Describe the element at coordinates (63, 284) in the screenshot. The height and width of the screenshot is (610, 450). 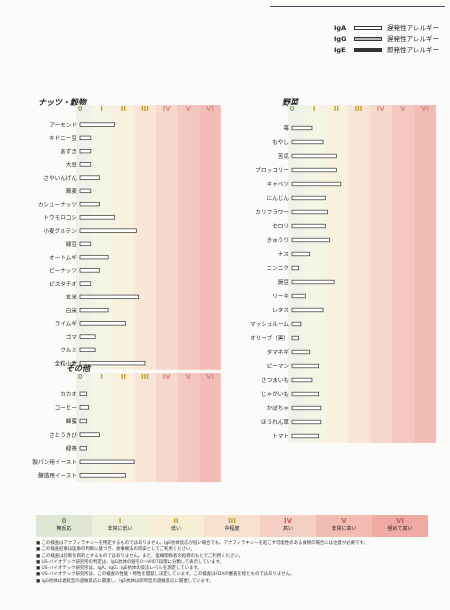
I see `category-label: ピスタチオ` at that location.